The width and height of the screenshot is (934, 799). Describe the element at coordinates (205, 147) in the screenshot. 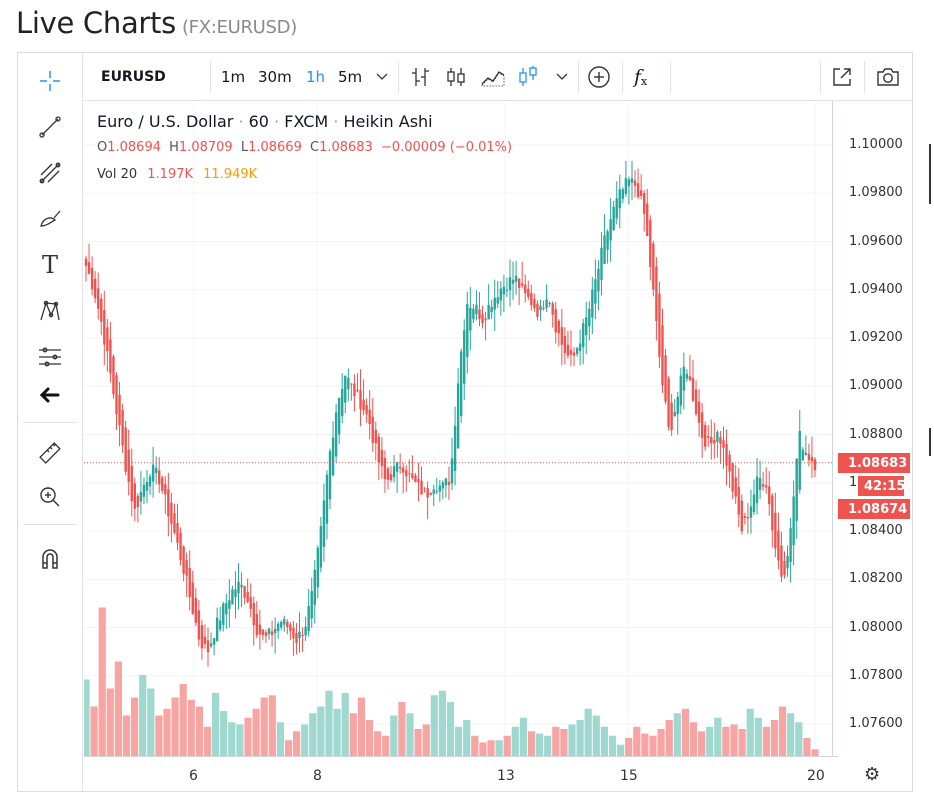

I see `ohlc-high: 1.08709` at that location.